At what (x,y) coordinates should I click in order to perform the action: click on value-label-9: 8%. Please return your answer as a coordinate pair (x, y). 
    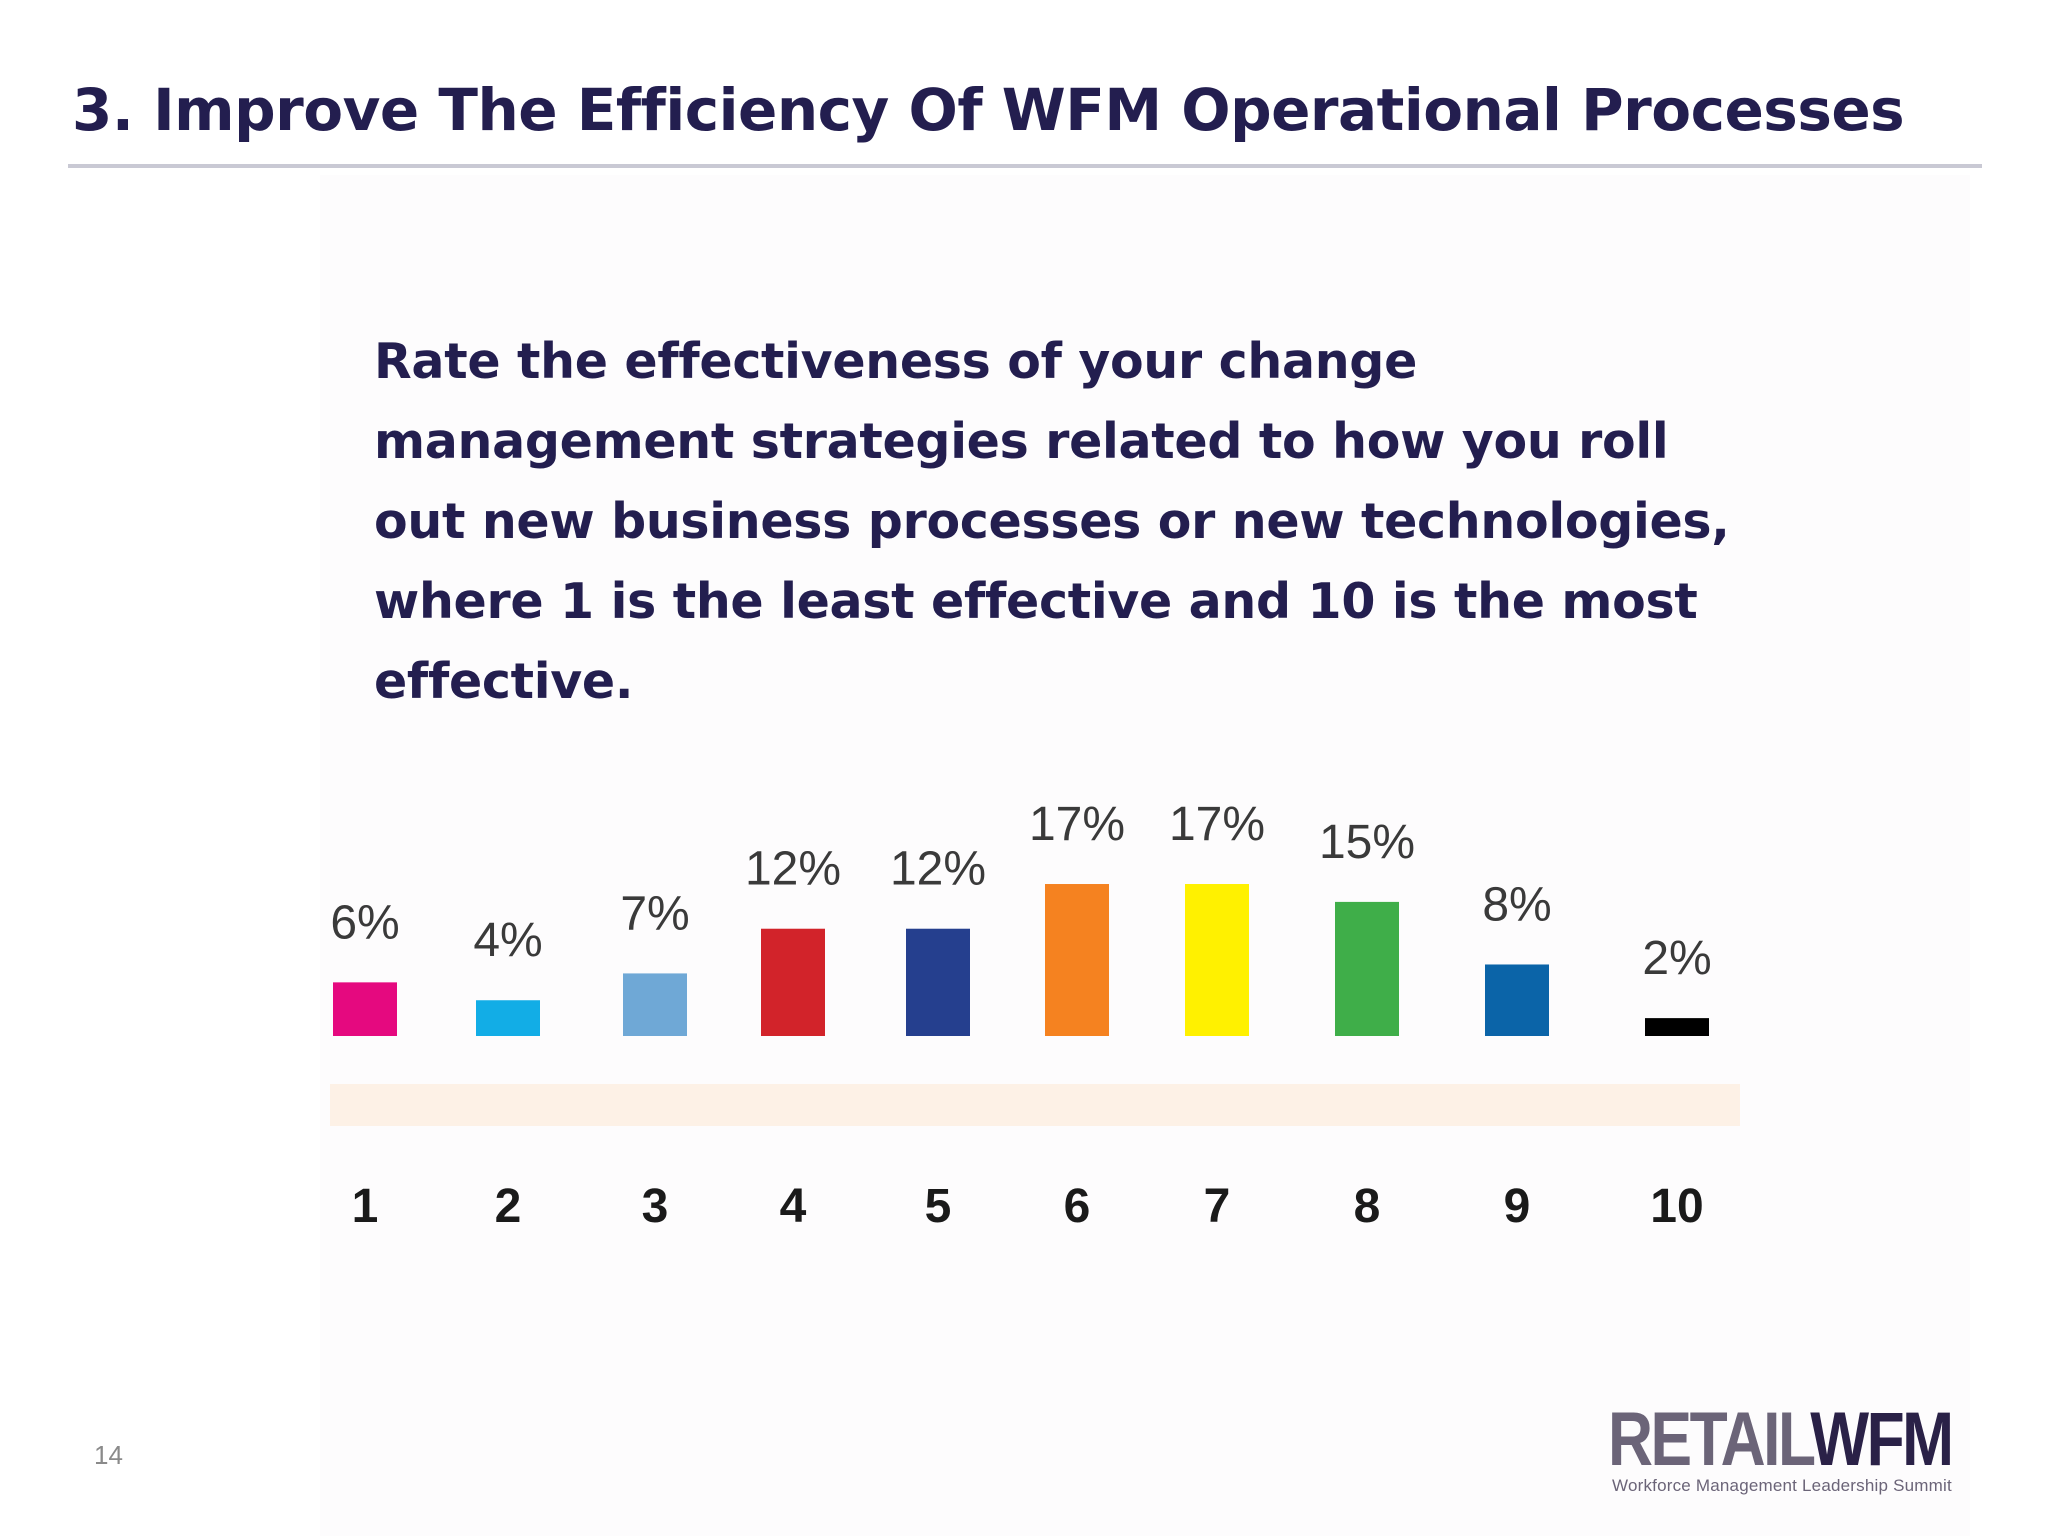
    Looking at the image, I should click on (1516, 904).